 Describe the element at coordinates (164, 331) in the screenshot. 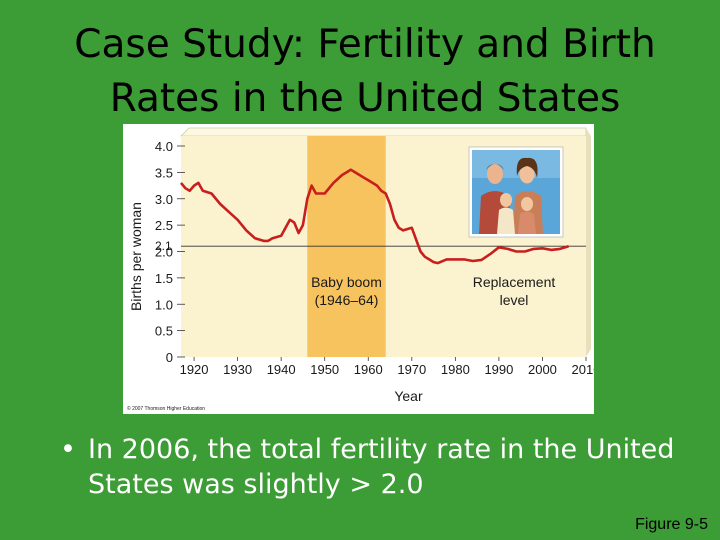

I see `y-tick-label: 0.5` at that location.